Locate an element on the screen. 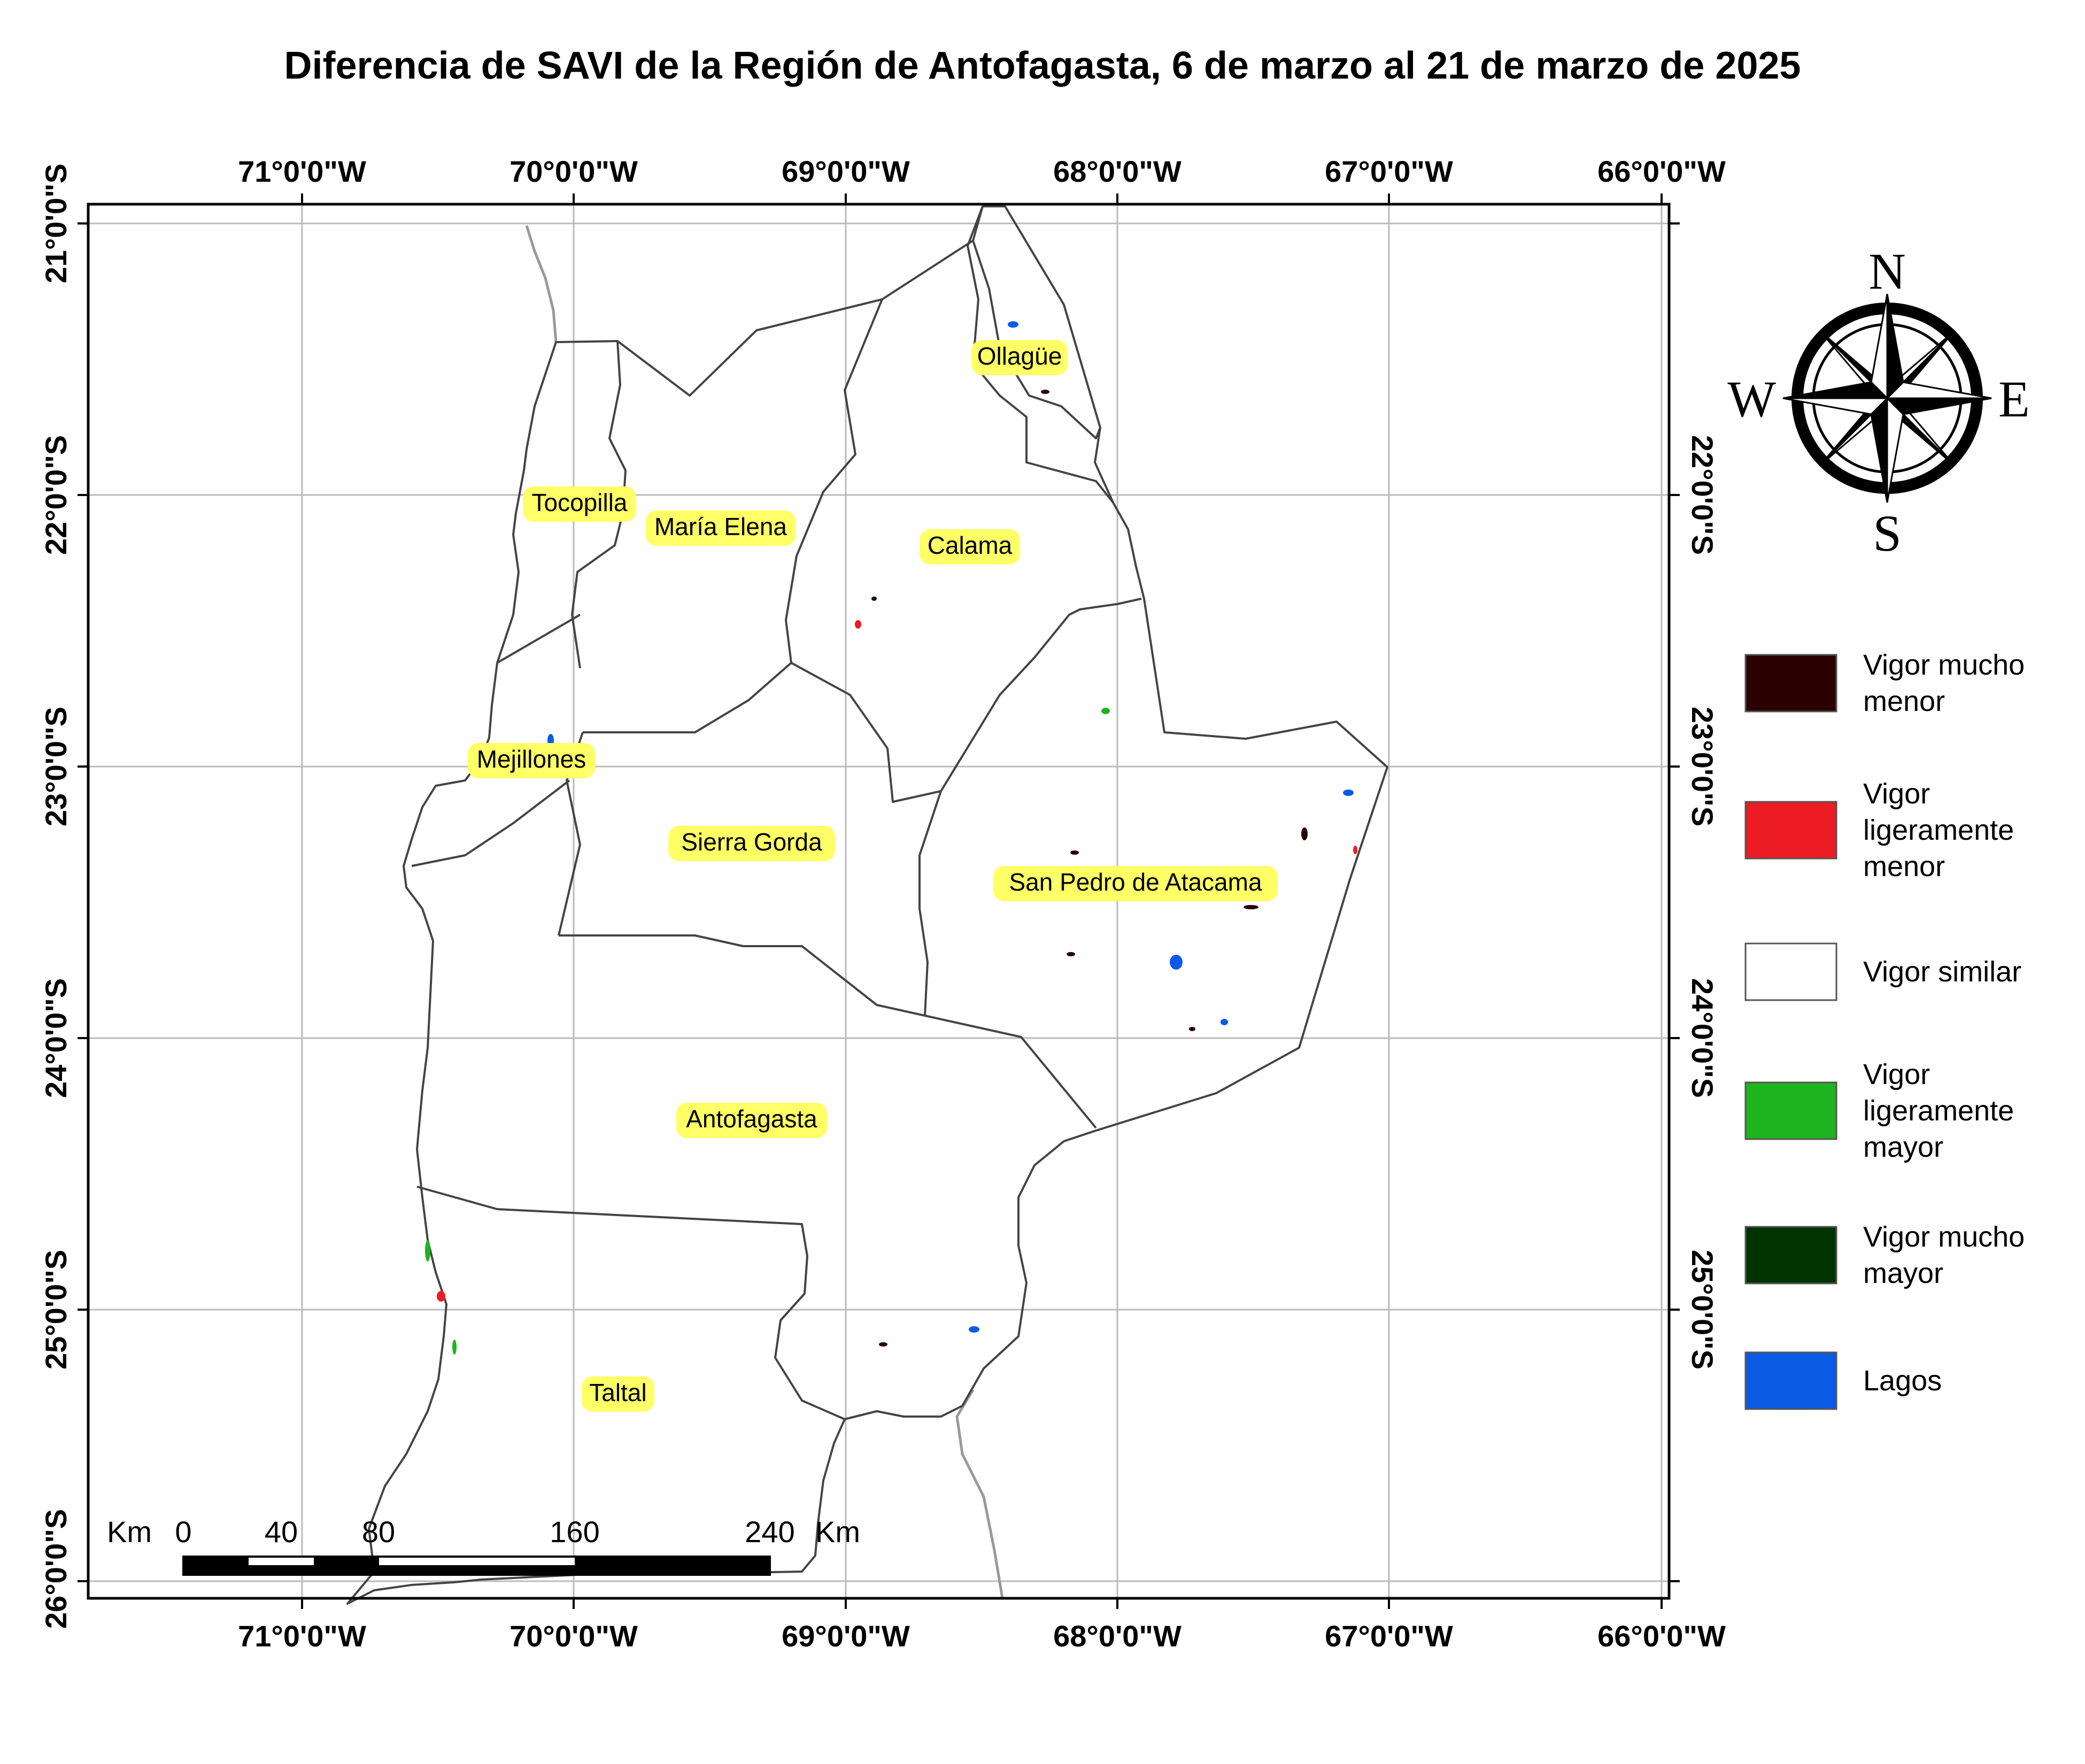  lon-label-top: 68°0'0"W is located at coordinates (1117, 171).